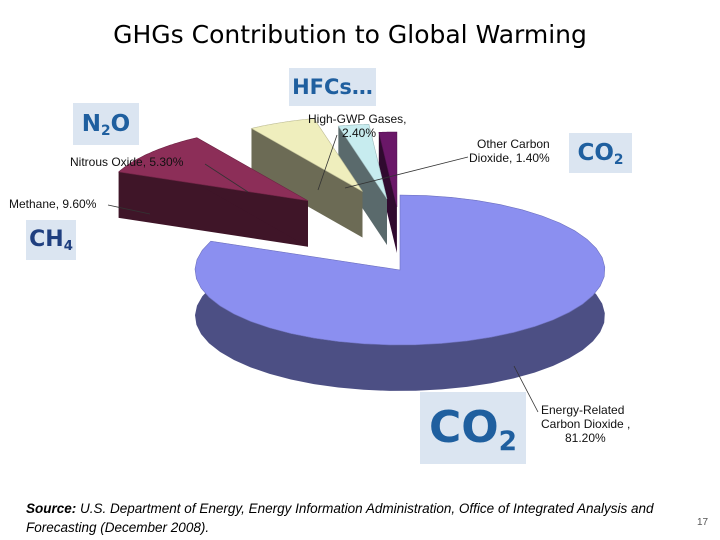 This screenshot has width=720, height=540. What do you see at coordinates (618, 160) in the screenshot?
I see `co2-other-badge-sub: 2` at bounding box center [618, 160].